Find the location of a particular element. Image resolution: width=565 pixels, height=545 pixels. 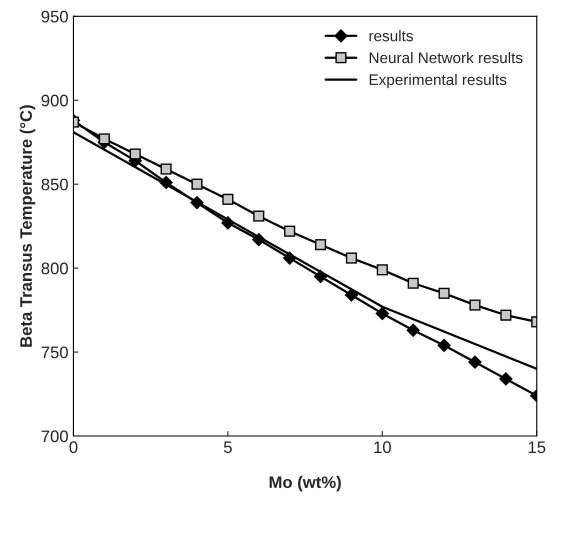

x-tick-label: 0 is located at coordinates (73, 447).